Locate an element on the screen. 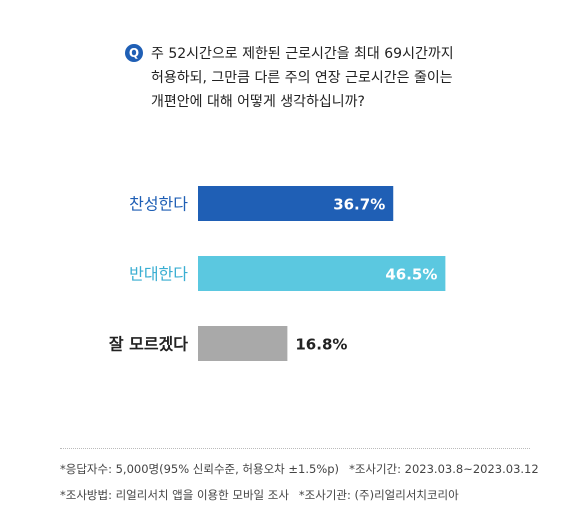  category-label-2: 잘 모르겠다 is located at coordinates (148, 344).